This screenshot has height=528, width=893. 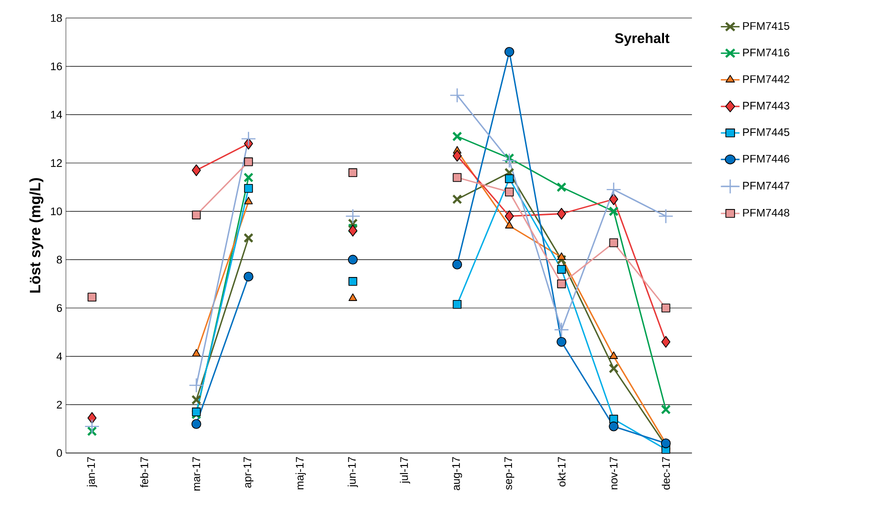 I want to click on x-tick-label: sep-17, so click(x=509, y=473).